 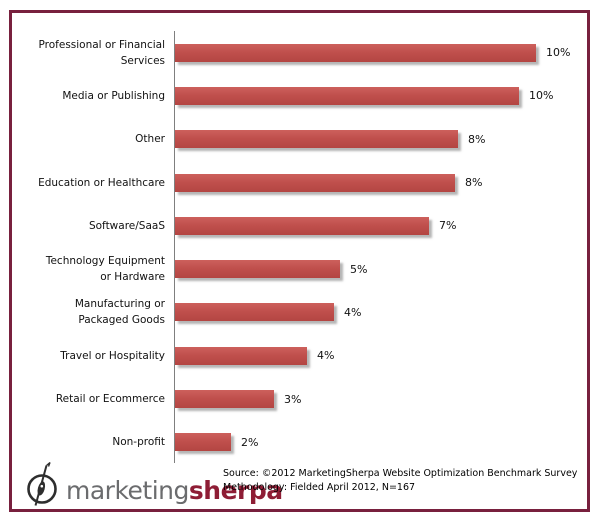 What do you see at coordinates (174, 247) in the screenshot?
I see `y-axis-line` at bounding box center [174, 247].